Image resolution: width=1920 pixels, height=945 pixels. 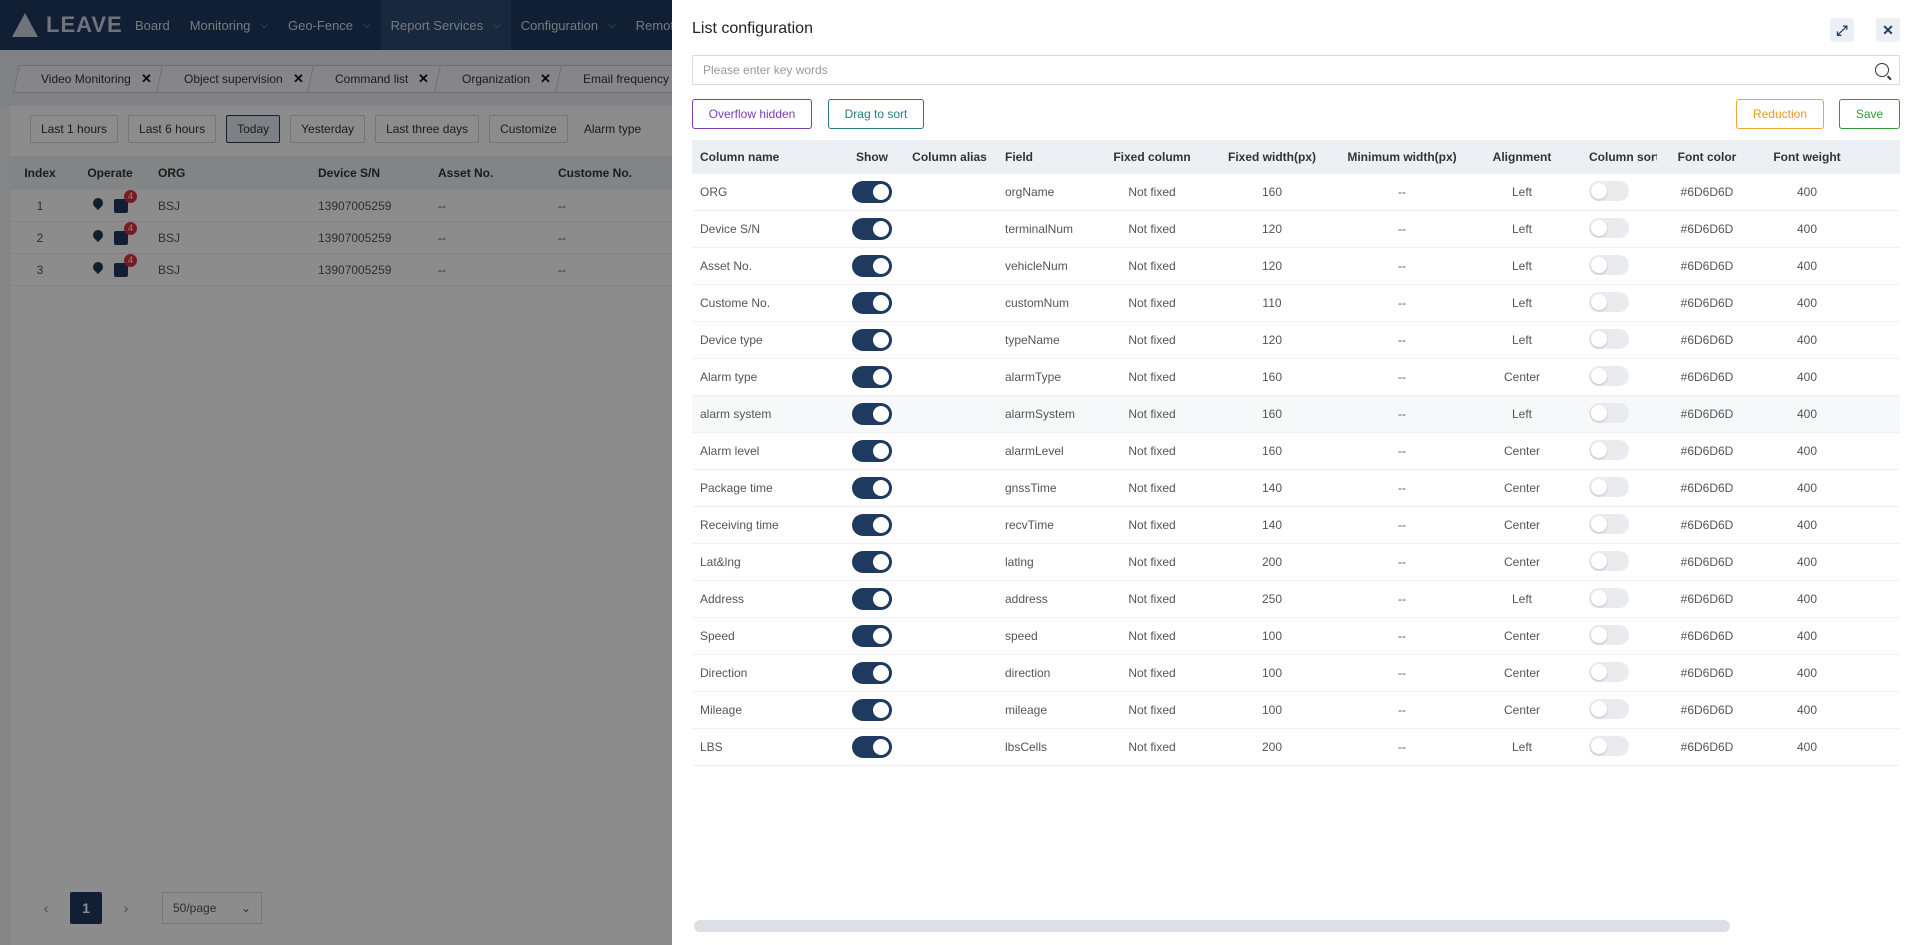 I want to click on next-page-button: ›, so click(x=126, y=908).